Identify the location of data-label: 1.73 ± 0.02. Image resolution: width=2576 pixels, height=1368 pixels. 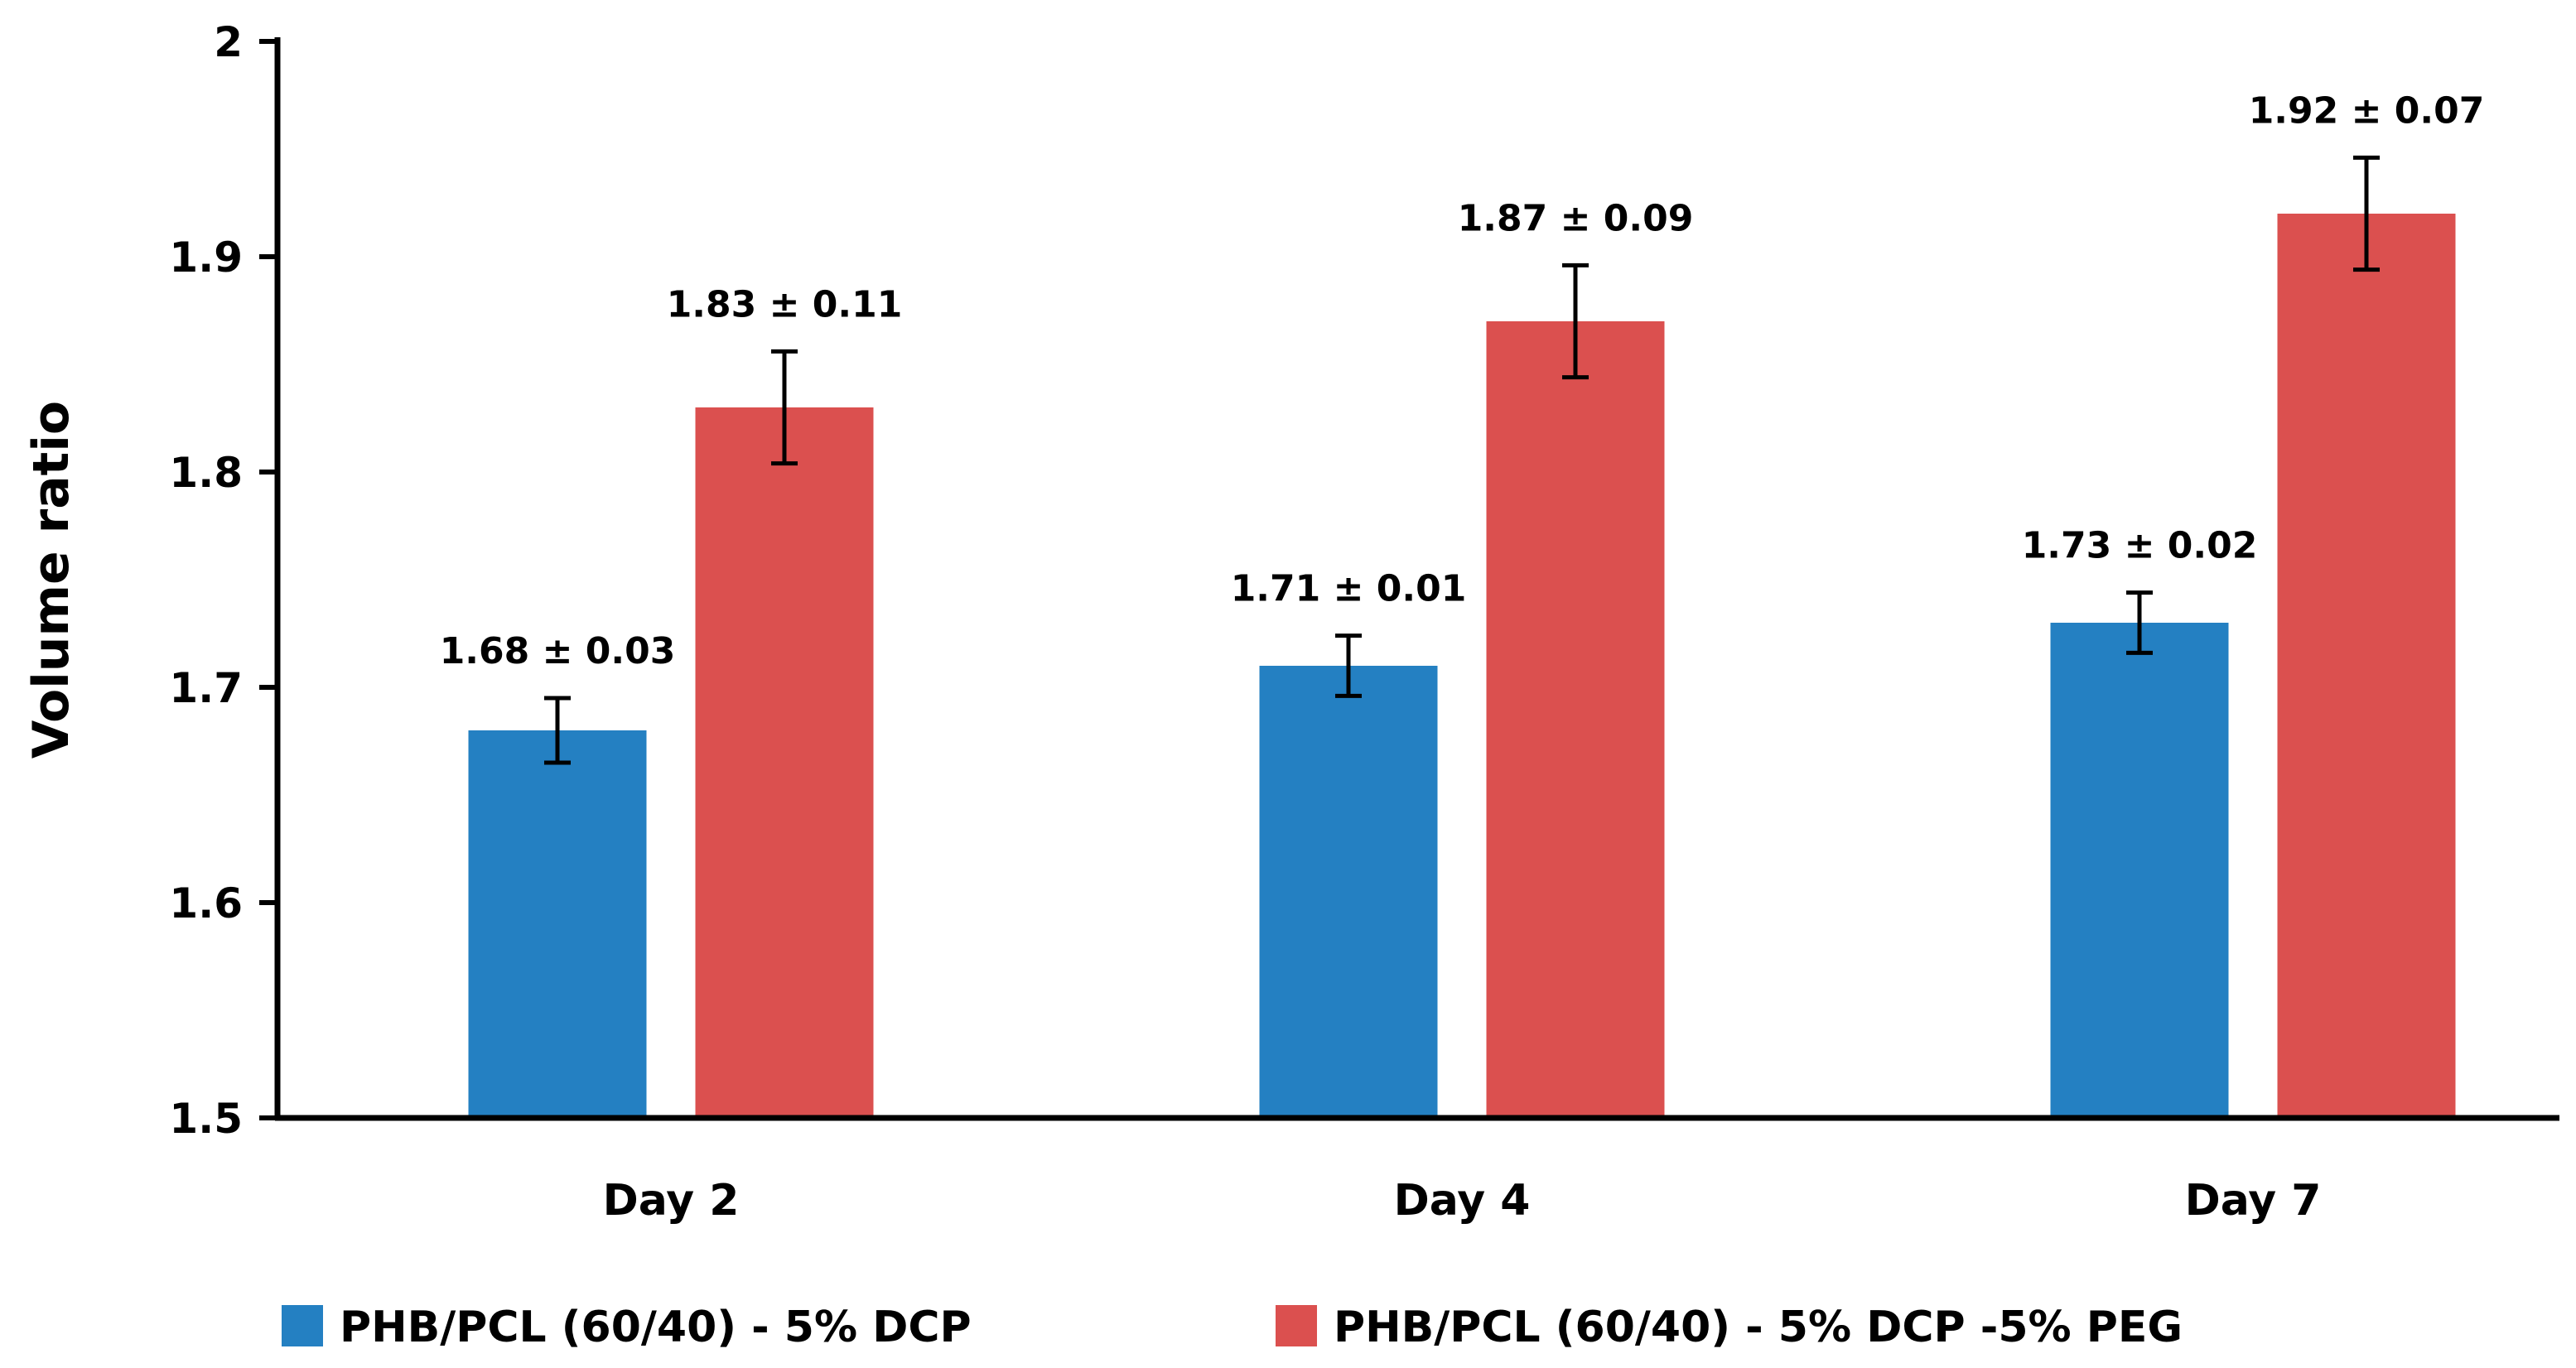
(2140, 546).